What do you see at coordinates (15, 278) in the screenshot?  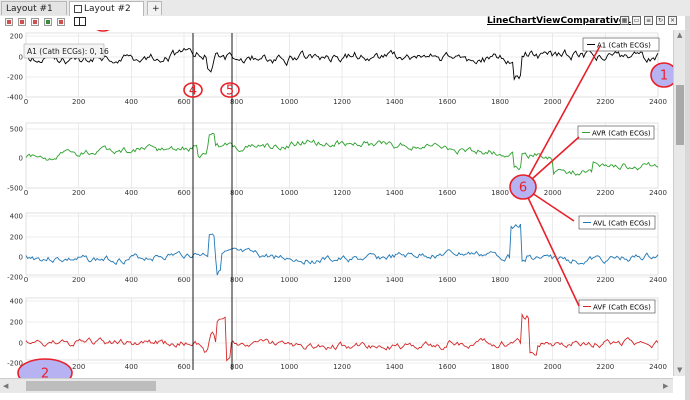 I see `y-tick-label: -200` at bounding box center [15, 278].